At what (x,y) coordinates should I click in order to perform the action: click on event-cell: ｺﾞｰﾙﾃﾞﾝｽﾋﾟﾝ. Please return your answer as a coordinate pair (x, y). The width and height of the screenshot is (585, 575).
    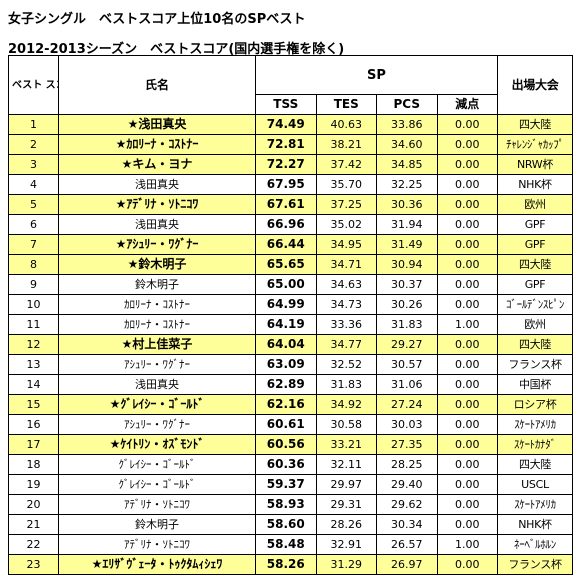
    Looking at the image, I should click on (535, 304).